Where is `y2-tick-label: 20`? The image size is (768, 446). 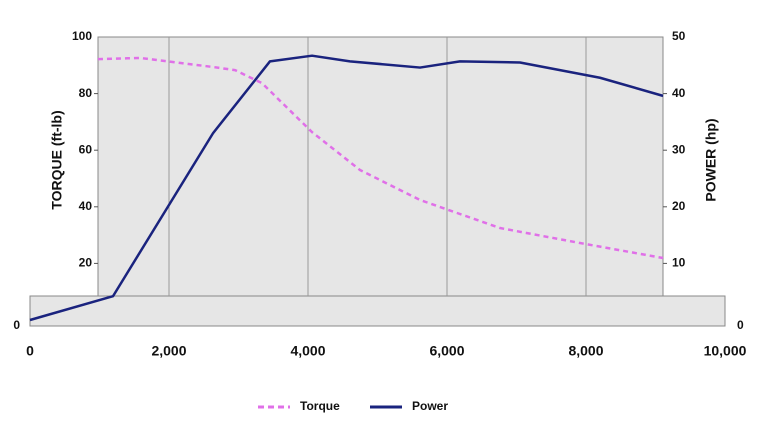 y2-tick-label: 20 is located at coordinates (679, 206).